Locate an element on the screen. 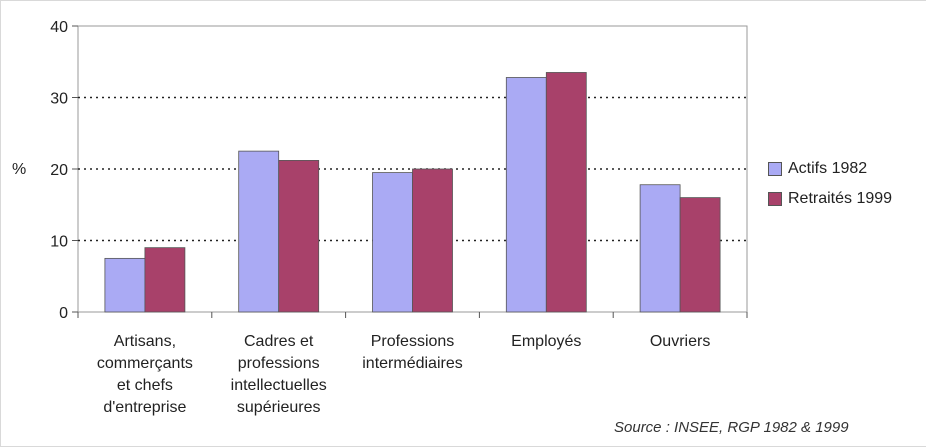 Image resolution: width=927 pixels, height=447 pixels. y-tick-label: 30 is located at coordinates (59, 99).